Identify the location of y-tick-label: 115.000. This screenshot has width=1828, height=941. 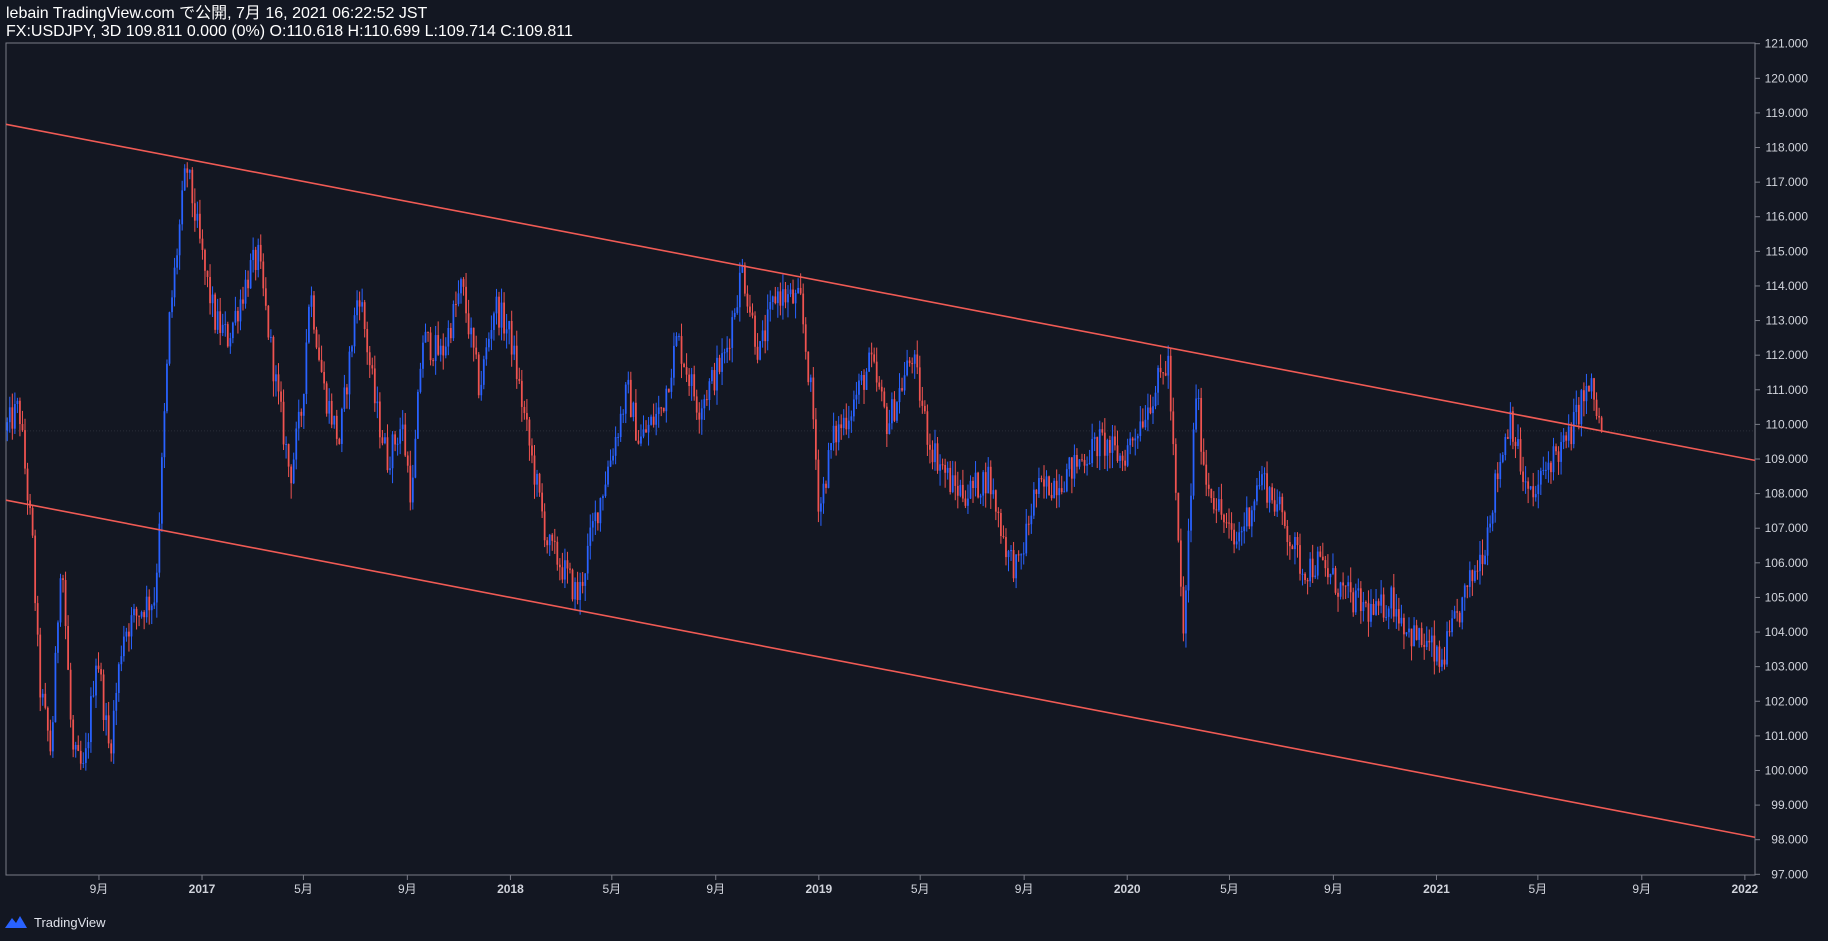
(1787, 251).